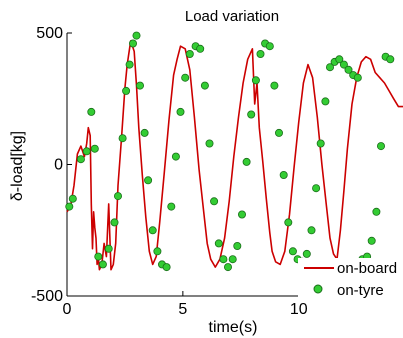 This screenshot has height=338, width=403. Describe the element at coordinates (233, 327) in the screenshot. I see `x-axis-title: time(s)` at that location.